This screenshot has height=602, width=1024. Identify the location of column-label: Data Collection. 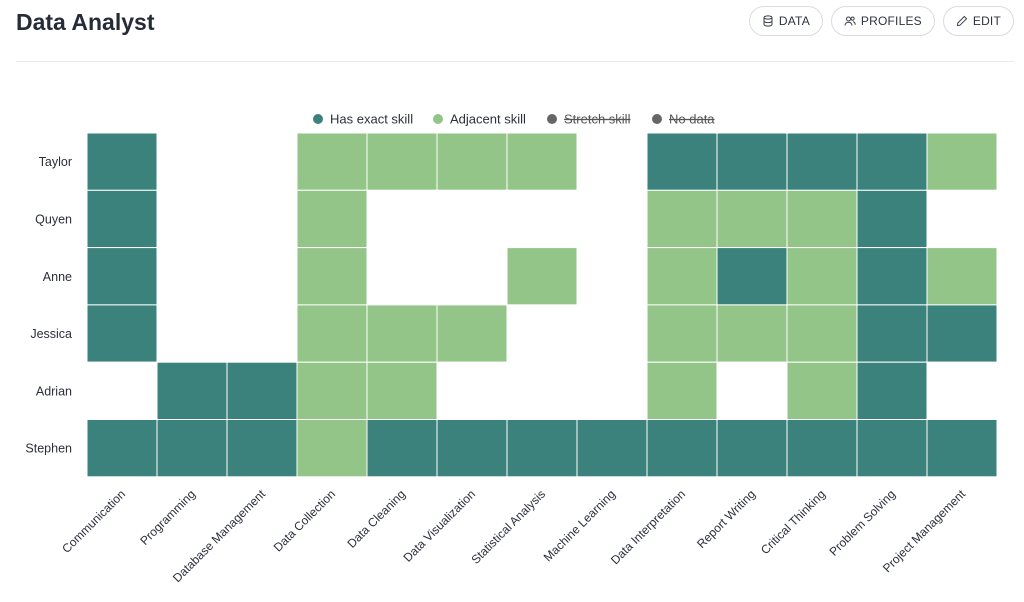
(304, 520).